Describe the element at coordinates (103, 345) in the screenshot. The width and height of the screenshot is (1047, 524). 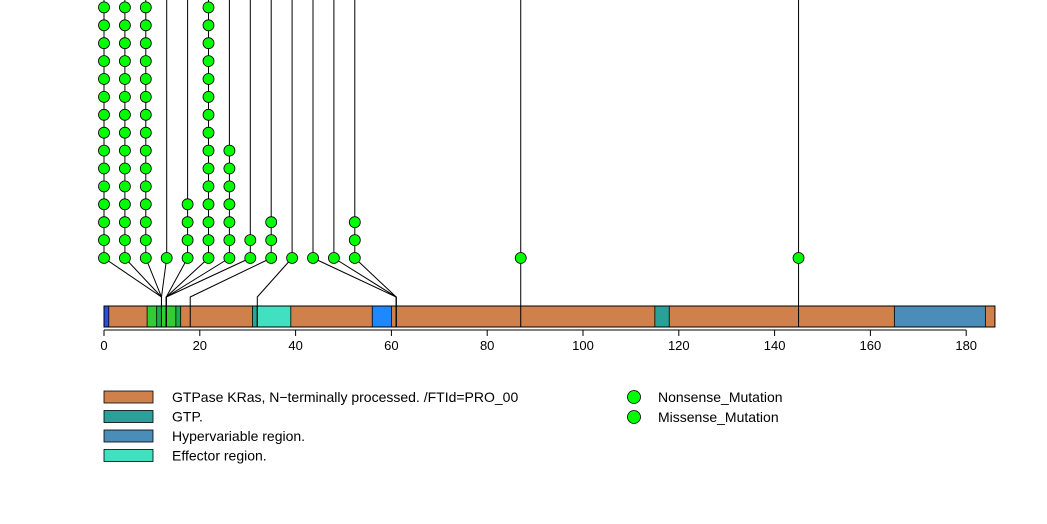
I see `tick-label: 0` at that location.